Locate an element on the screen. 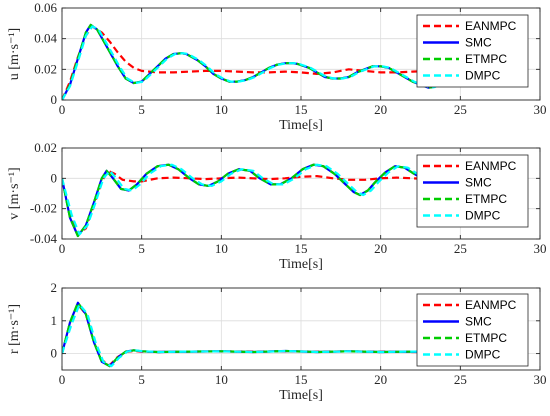 The image size is (550, 416). y-axis-label: v [m·s⁻¹] is located at coordinates (14, 193).